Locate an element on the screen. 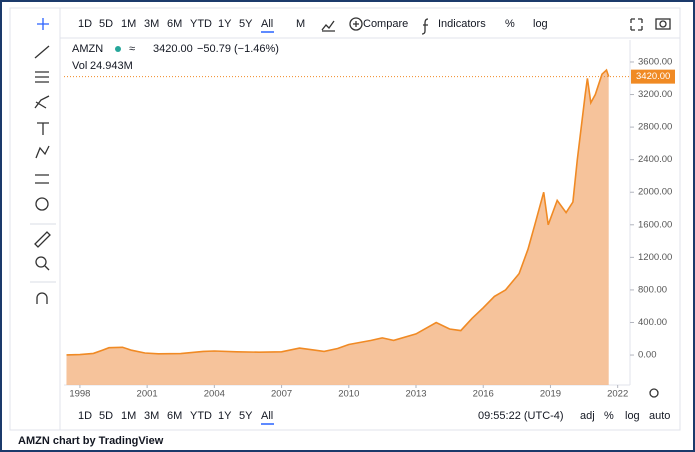 The image size is (695, 452). vol: 24.943M is located at coordinates (111, 66).